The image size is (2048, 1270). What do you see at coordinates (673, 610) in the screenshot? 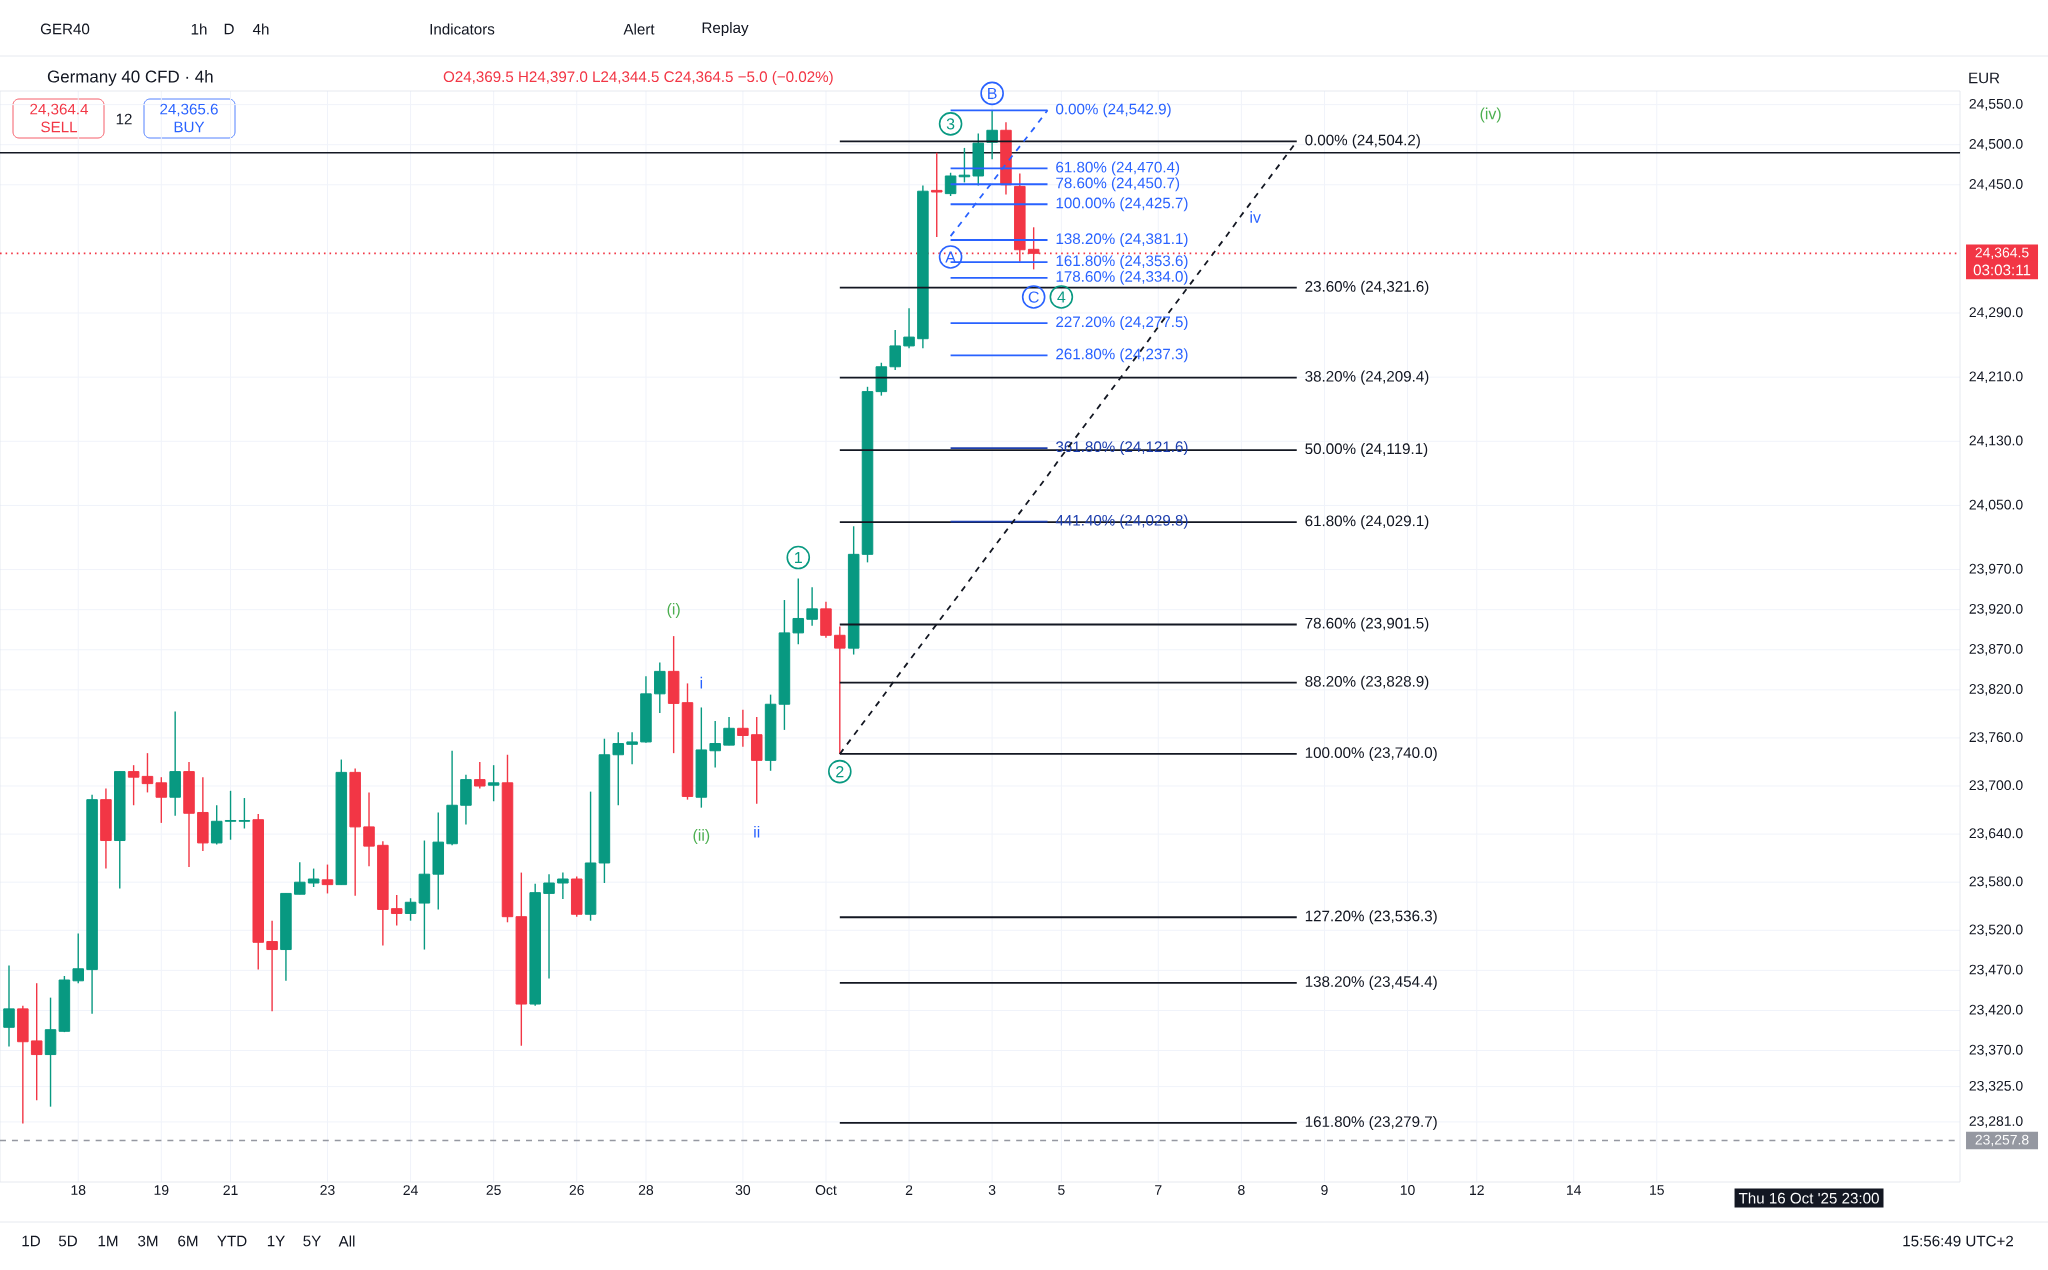
I see `annotation: (i)` at bounding box center [673, 610].